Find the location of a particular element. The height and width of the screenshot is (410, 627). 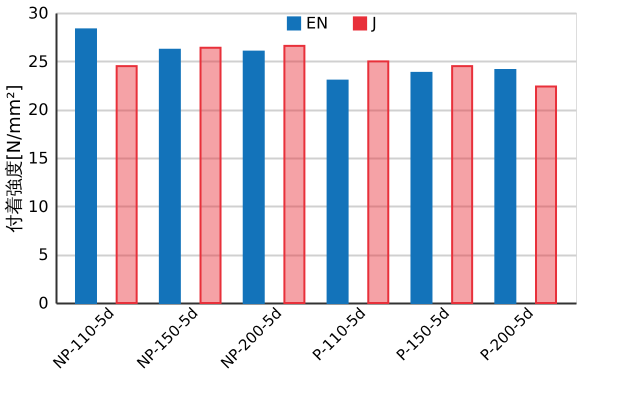

y-tick-label: 20 is located at coordinates (38, 110).